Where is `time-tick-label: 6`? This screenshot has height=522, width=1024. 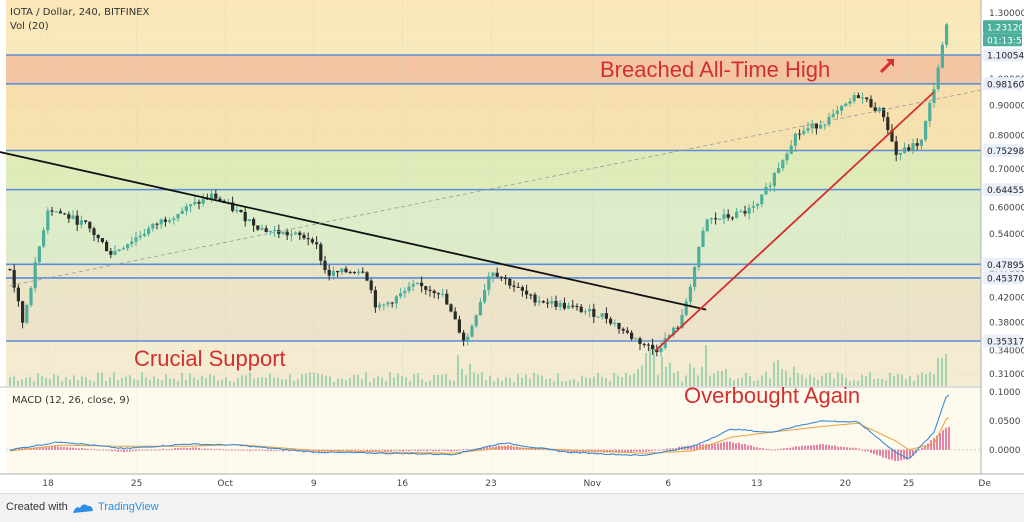 time-tick-label: 6 is located at coordinates (668, 484).